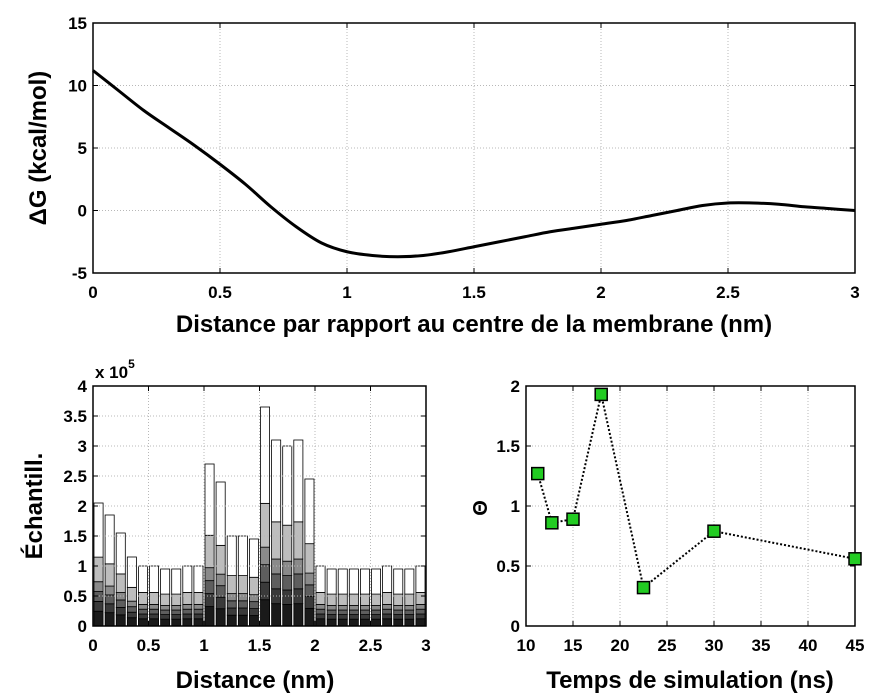  Describe the element at coordinates (600, 292) in the screenshot. I see `x-tick-label: 2` at that location.